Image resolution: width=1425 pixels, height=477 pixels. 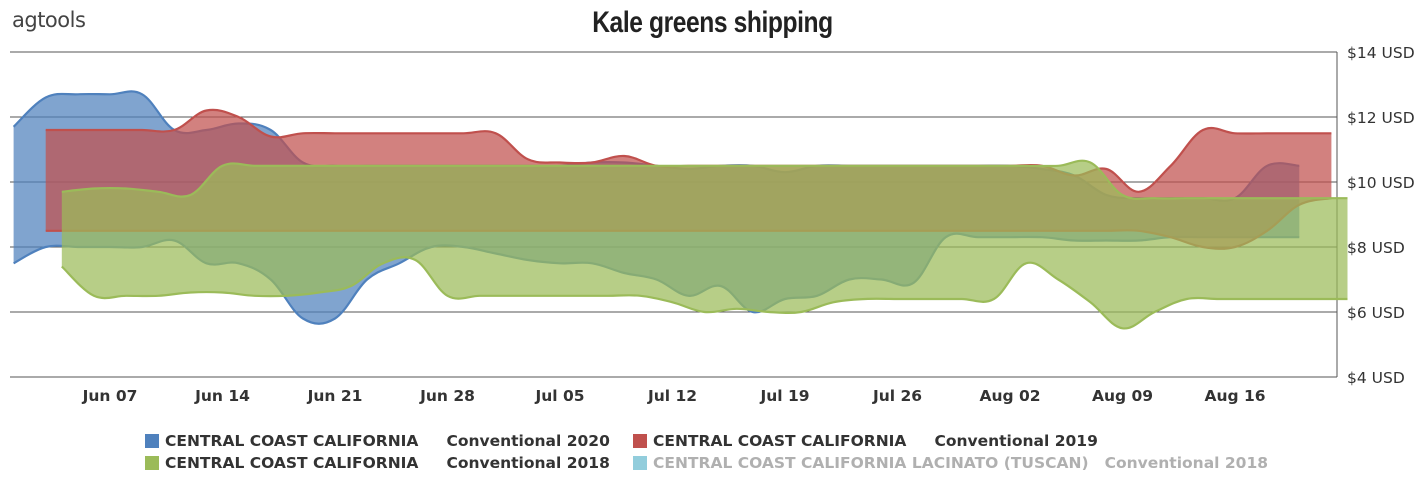 I want to click on x-tick-label: Aug 09, so click(x=1122, y=396).